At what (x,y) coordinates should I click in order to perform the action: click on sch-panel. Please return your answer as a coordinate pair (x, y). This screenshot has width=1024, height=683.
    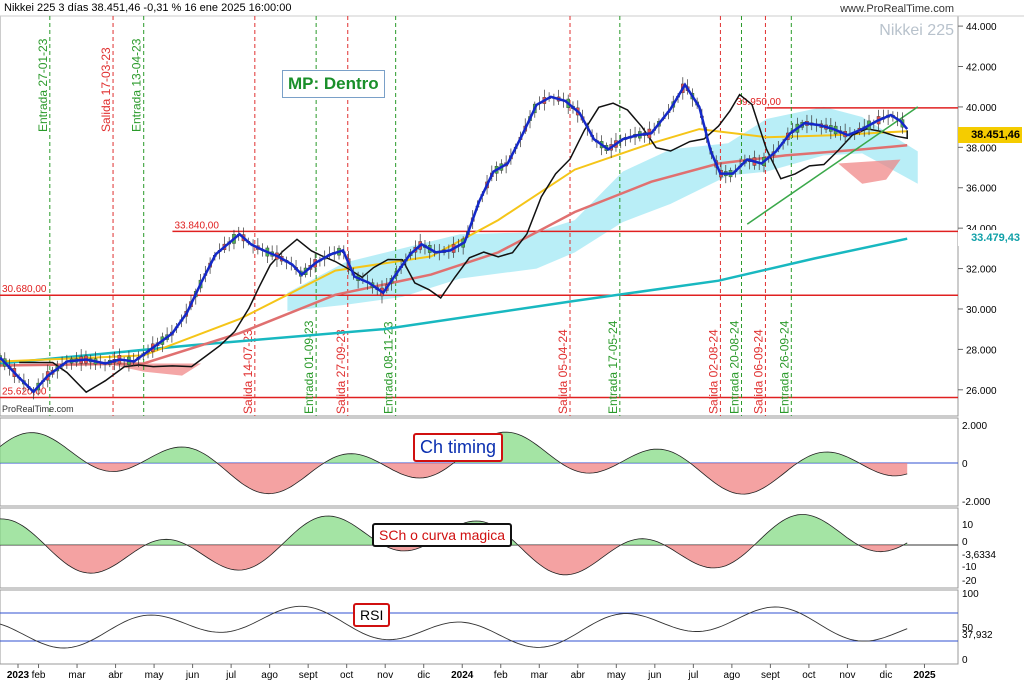
    Looking at the image, I should click on (479, 548).